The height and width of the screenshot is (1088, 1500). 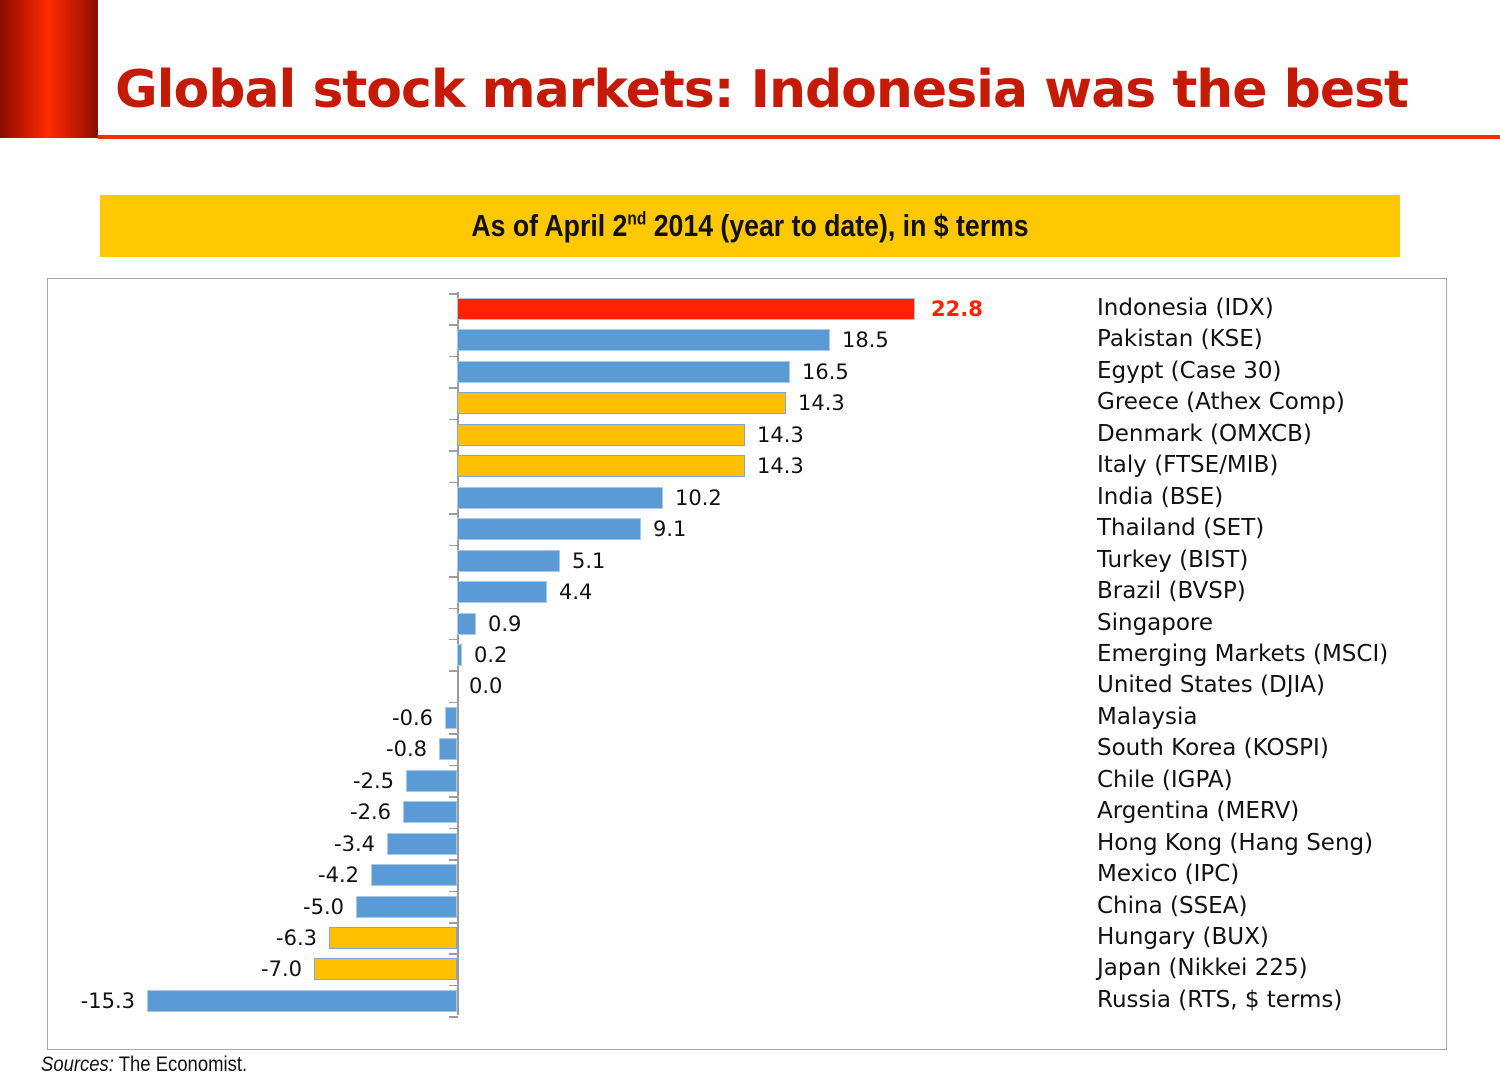 What do you see at coordinates (49, 69) in the screenshot?
I see `accent-block` at bounding box center [49, 69].